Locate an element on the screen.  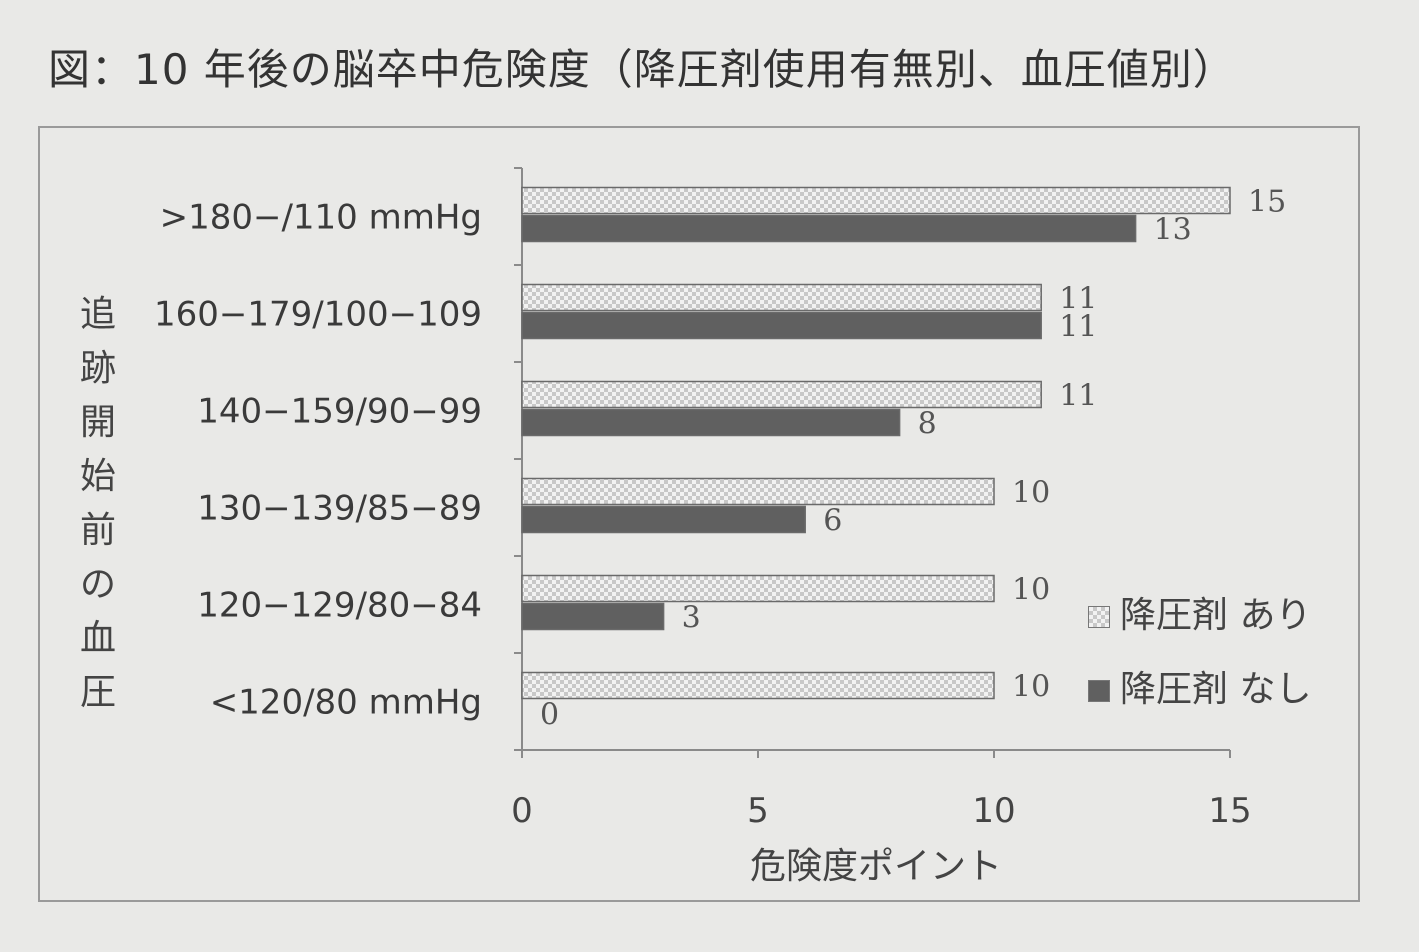
y-axis-label: 追跡開始前の血圧 is located at coordinates (97, 503).